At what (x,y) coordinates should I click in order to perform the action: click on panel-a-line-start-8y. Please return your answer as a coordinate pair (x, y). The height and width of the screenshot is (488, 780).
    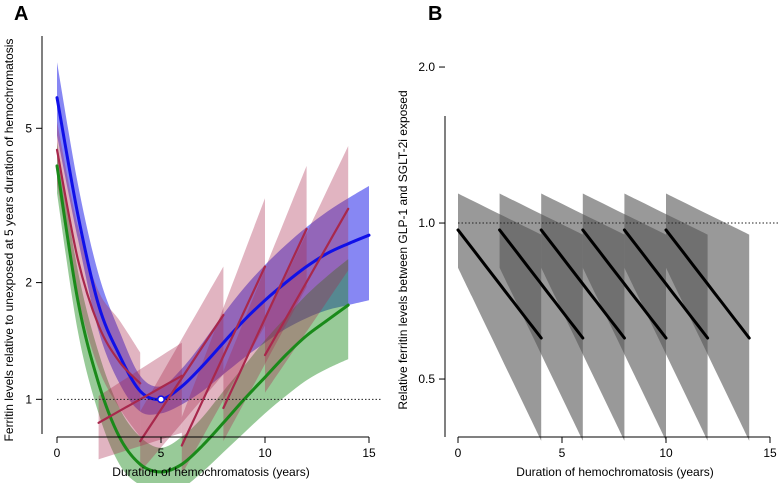
    Looking at the image, I should click on (265, 318).